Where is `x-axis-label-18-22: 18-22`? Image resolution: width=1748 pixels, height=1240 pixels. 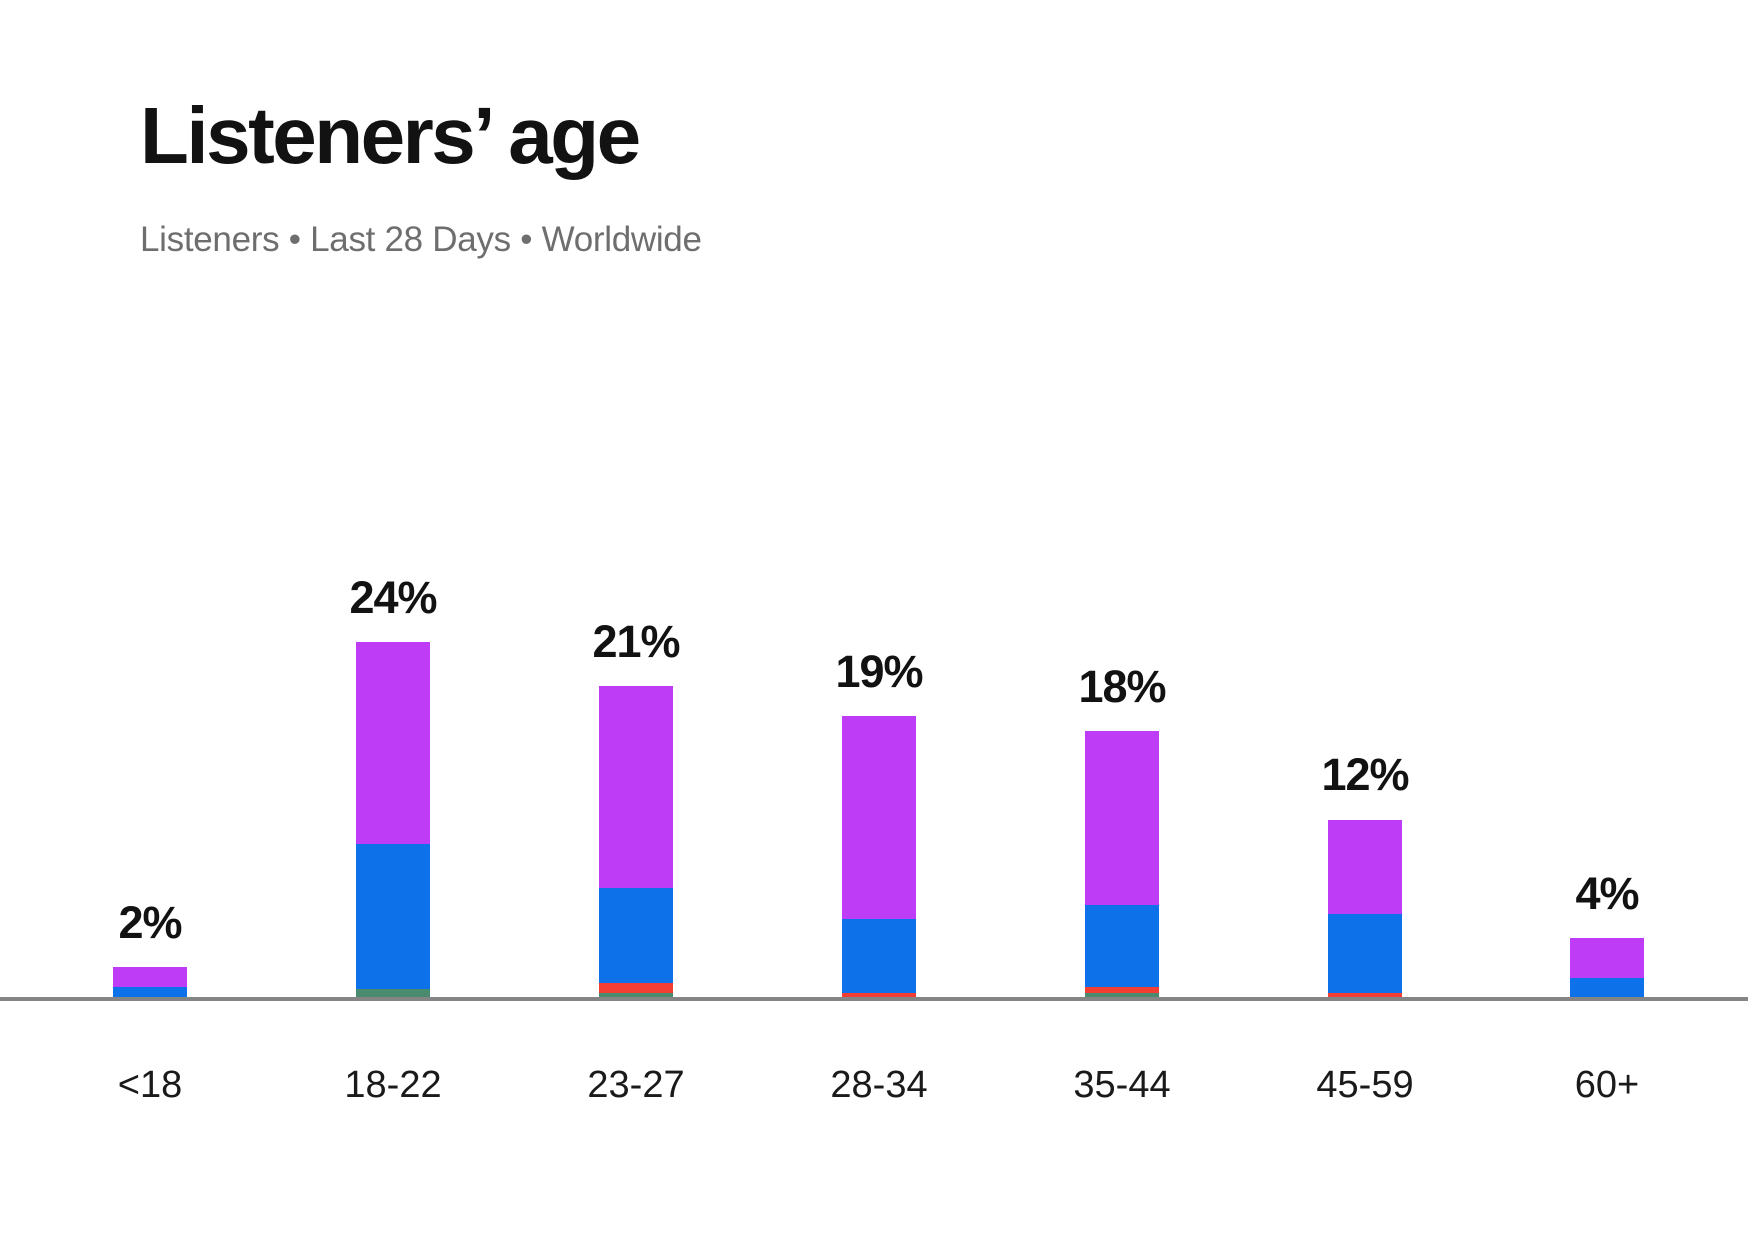
x-axis-label-18-22: 18-22 is located at coordinates (393, 1085).